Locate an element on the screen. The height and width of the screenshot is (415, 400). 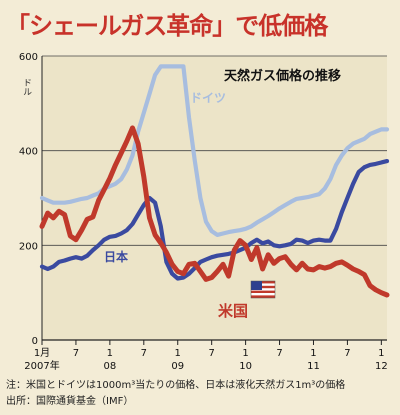
series-label-usa: 米国 is located at coordinates (233, 311).